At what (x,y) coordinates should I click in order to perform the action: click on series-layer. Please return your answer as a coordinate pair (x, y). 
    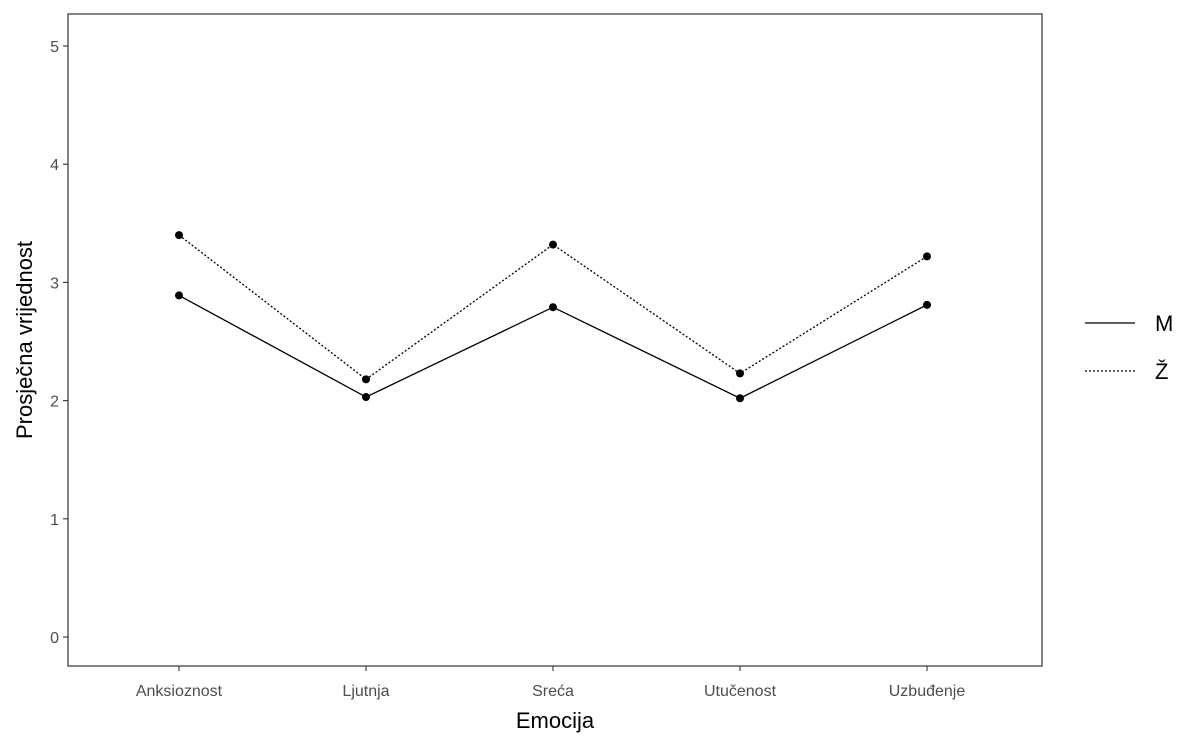
    Looking at the image, I should click on (553, 317).